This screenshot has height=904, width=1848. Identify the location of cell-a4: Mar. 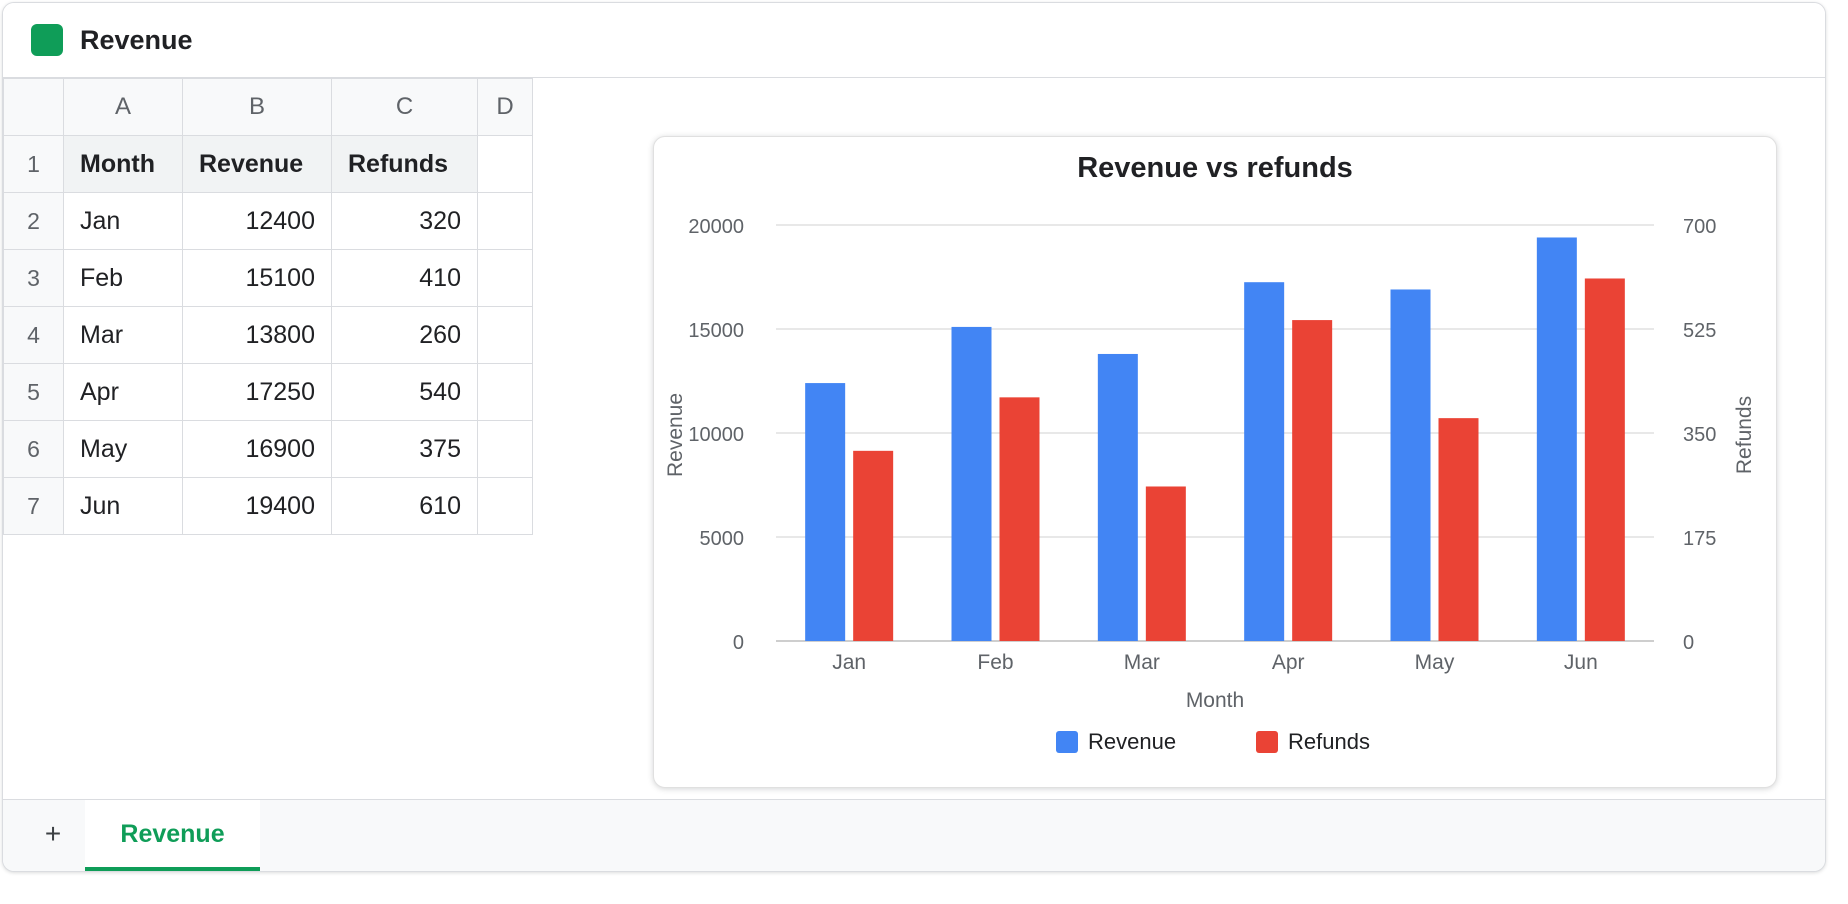
(123, 335).